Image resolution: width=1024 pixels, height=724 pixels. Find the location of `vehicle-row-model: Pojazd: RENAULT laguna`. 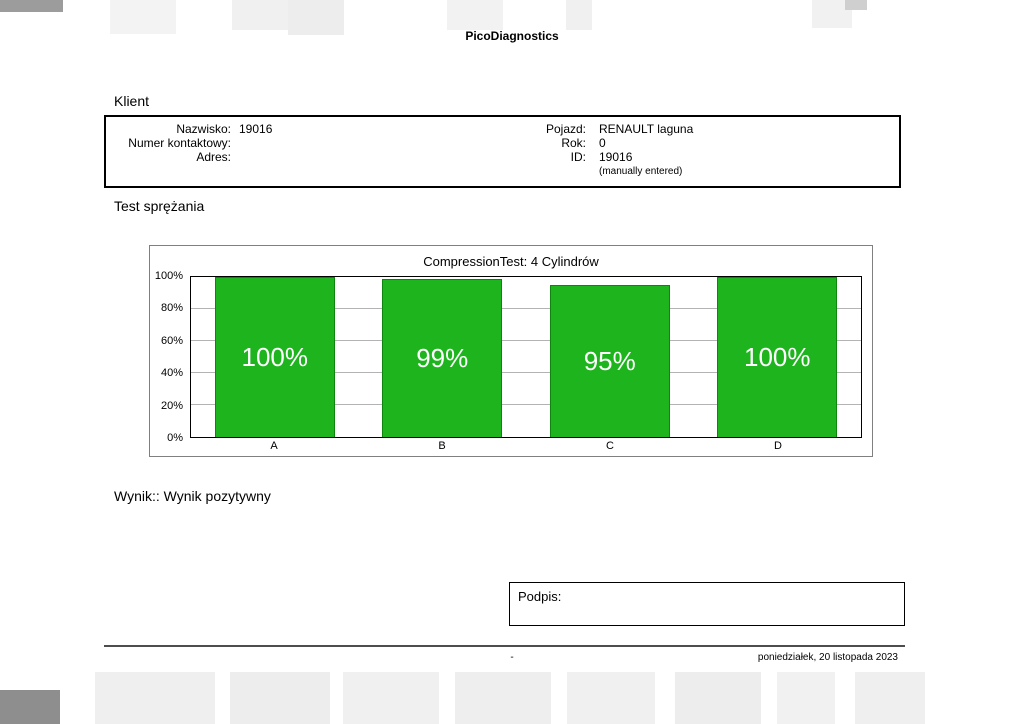

vehicle-row-model: Pojazd: RENAULT laguna is located at coordinates (599, 129).